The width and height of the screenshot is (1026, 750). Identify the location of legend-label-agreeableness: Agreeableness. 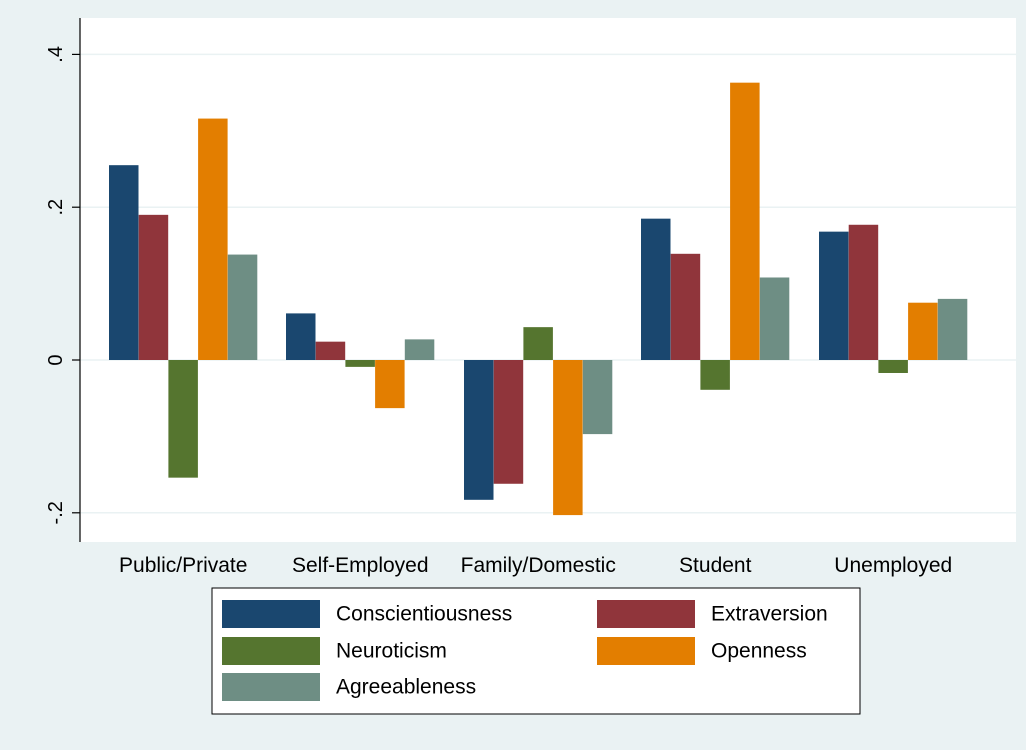
(406, 687).